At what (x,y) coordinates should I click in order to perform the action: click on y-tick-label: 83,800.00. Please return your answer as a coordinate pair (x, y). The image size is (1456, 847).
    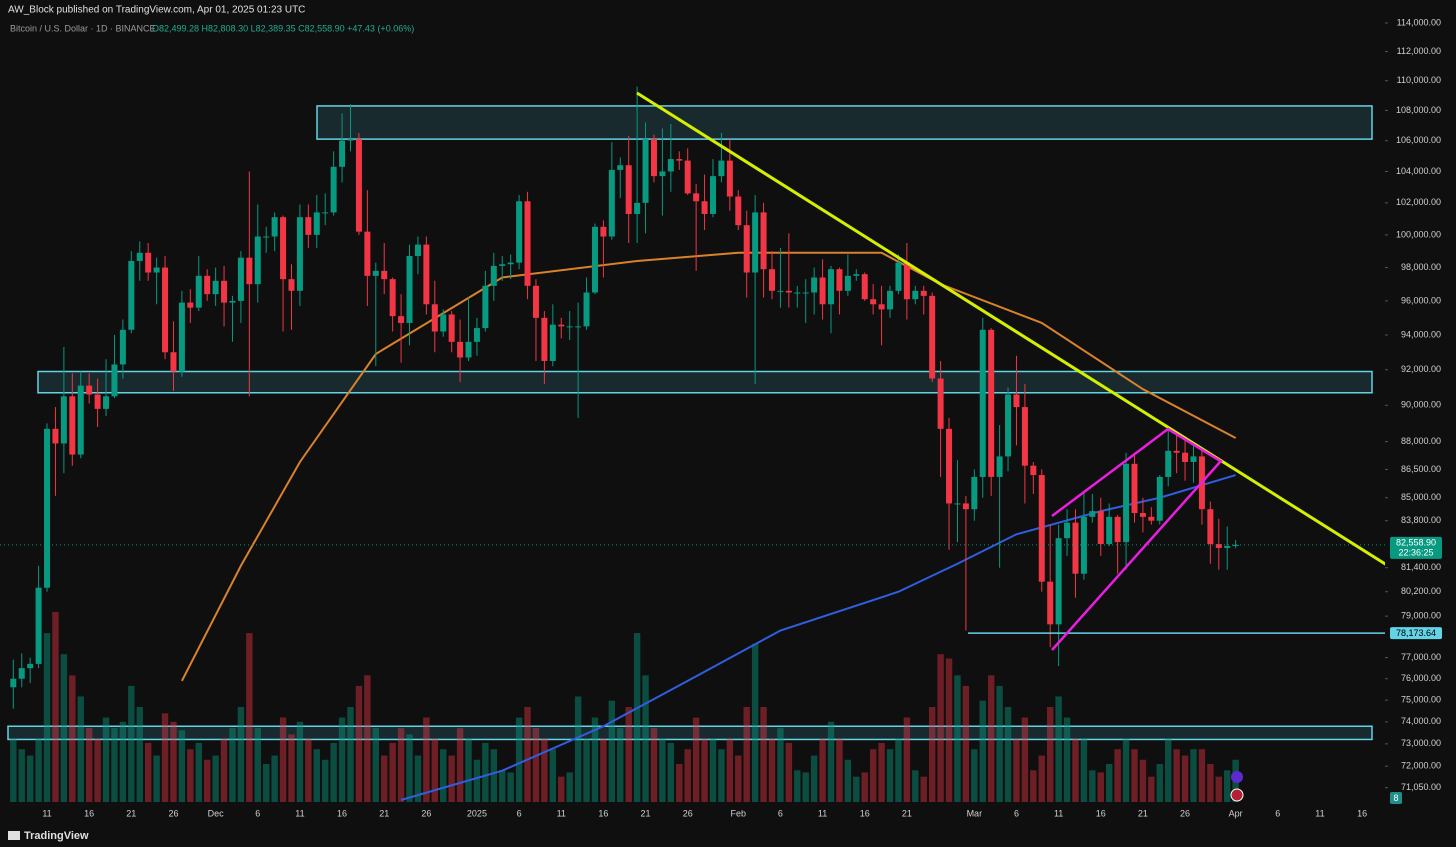
    Looking at the image, I should click on (1421, 520).